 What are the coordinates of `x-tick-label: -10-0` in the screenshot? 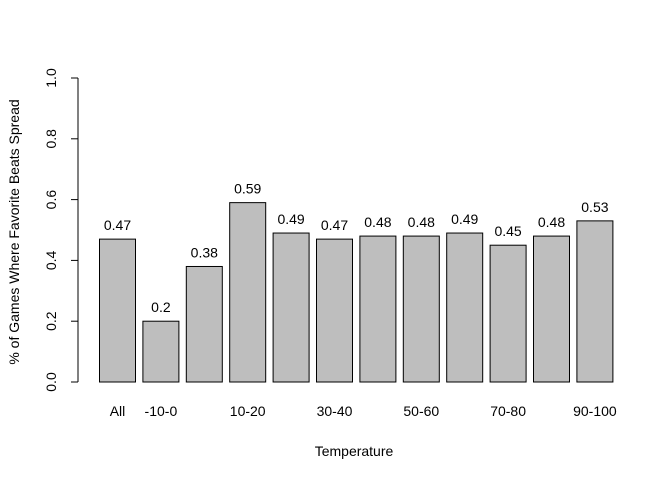 It's located at (161, 411).